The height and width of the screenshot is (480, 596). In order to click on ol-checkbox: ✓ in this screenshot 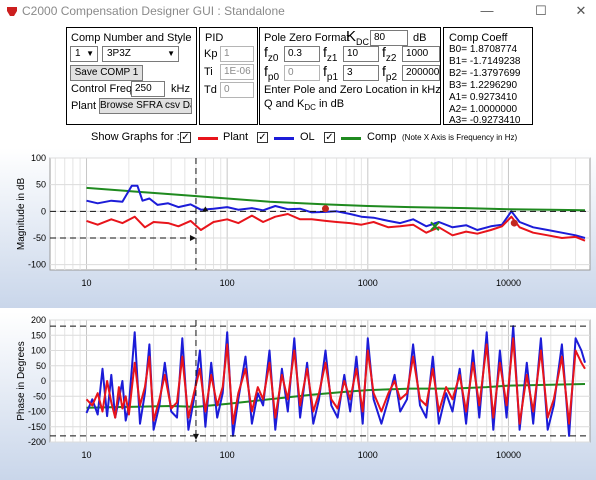, I will do `click(262, 137)`.